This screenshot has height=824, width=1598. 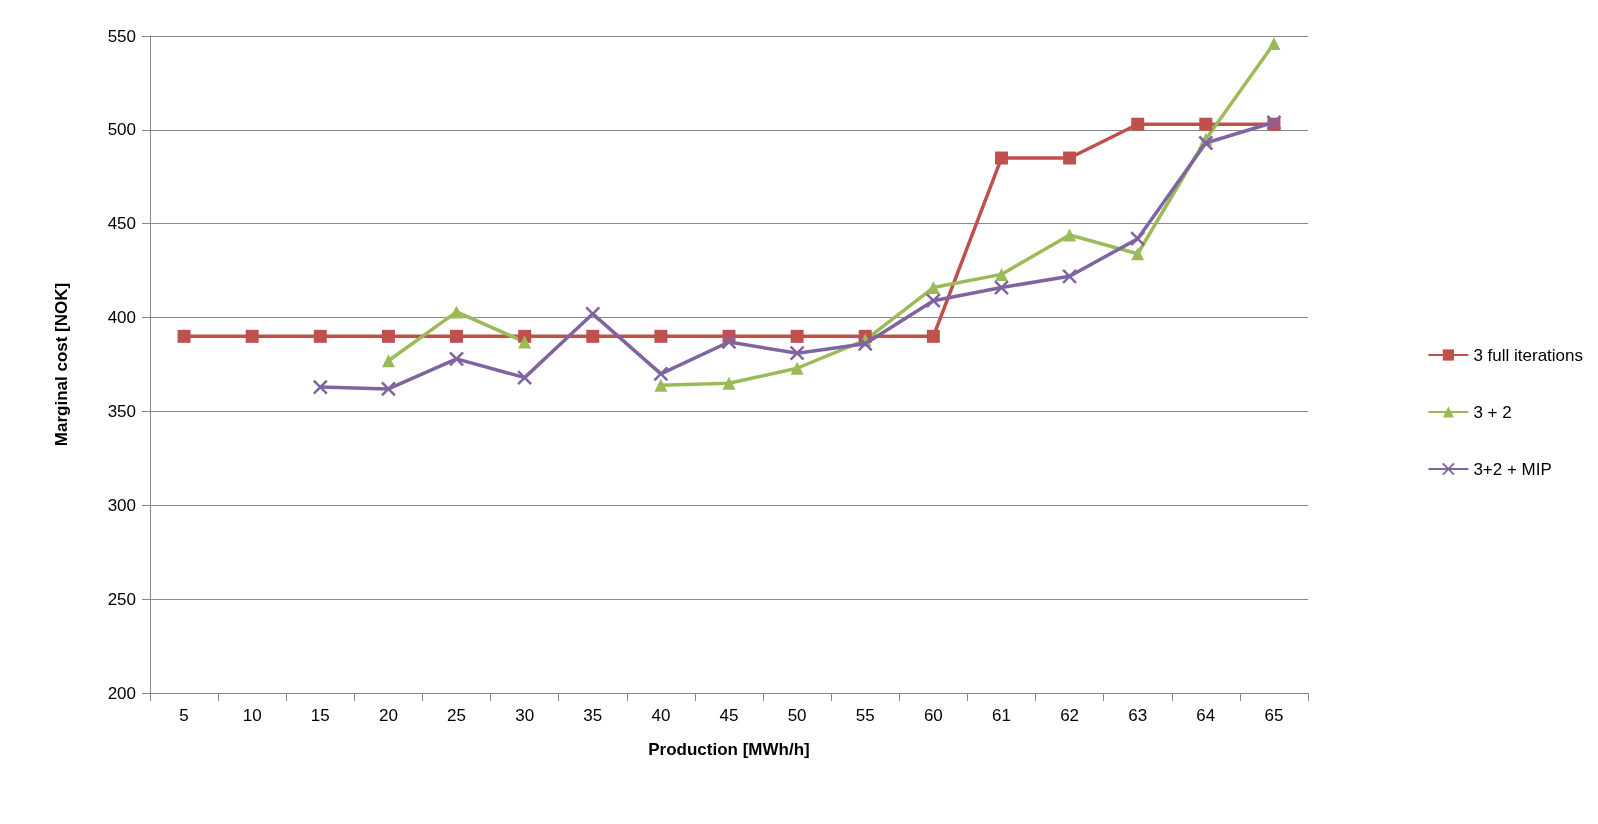 What do you see at coordinates (252, 715) in the screenshot?
I see `x-tick-label: 10` at bounding box center [252, 715].